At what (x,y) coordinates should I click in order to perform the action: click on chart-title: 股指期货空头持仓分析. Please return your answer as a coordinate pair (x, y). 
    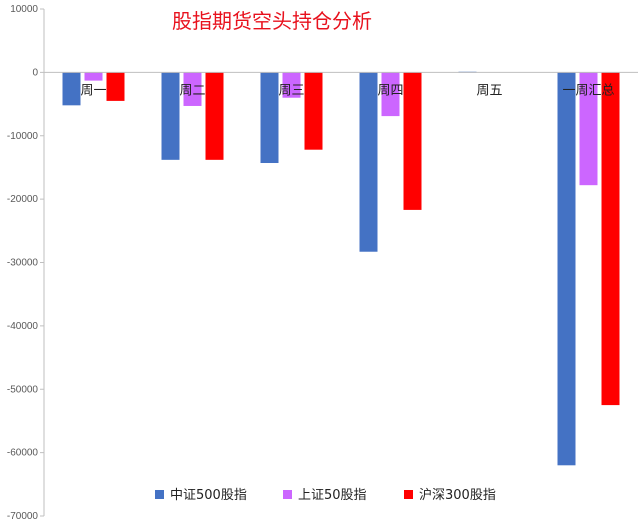
    Looking at the image, I should click on (272, 21).